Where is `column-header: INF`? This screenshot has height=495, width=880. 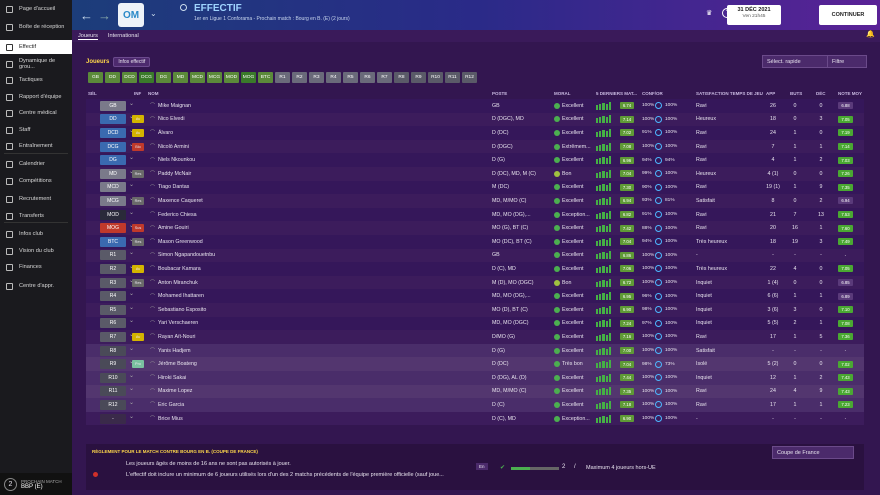
column-header: INF is located at coordinates (138, 93).